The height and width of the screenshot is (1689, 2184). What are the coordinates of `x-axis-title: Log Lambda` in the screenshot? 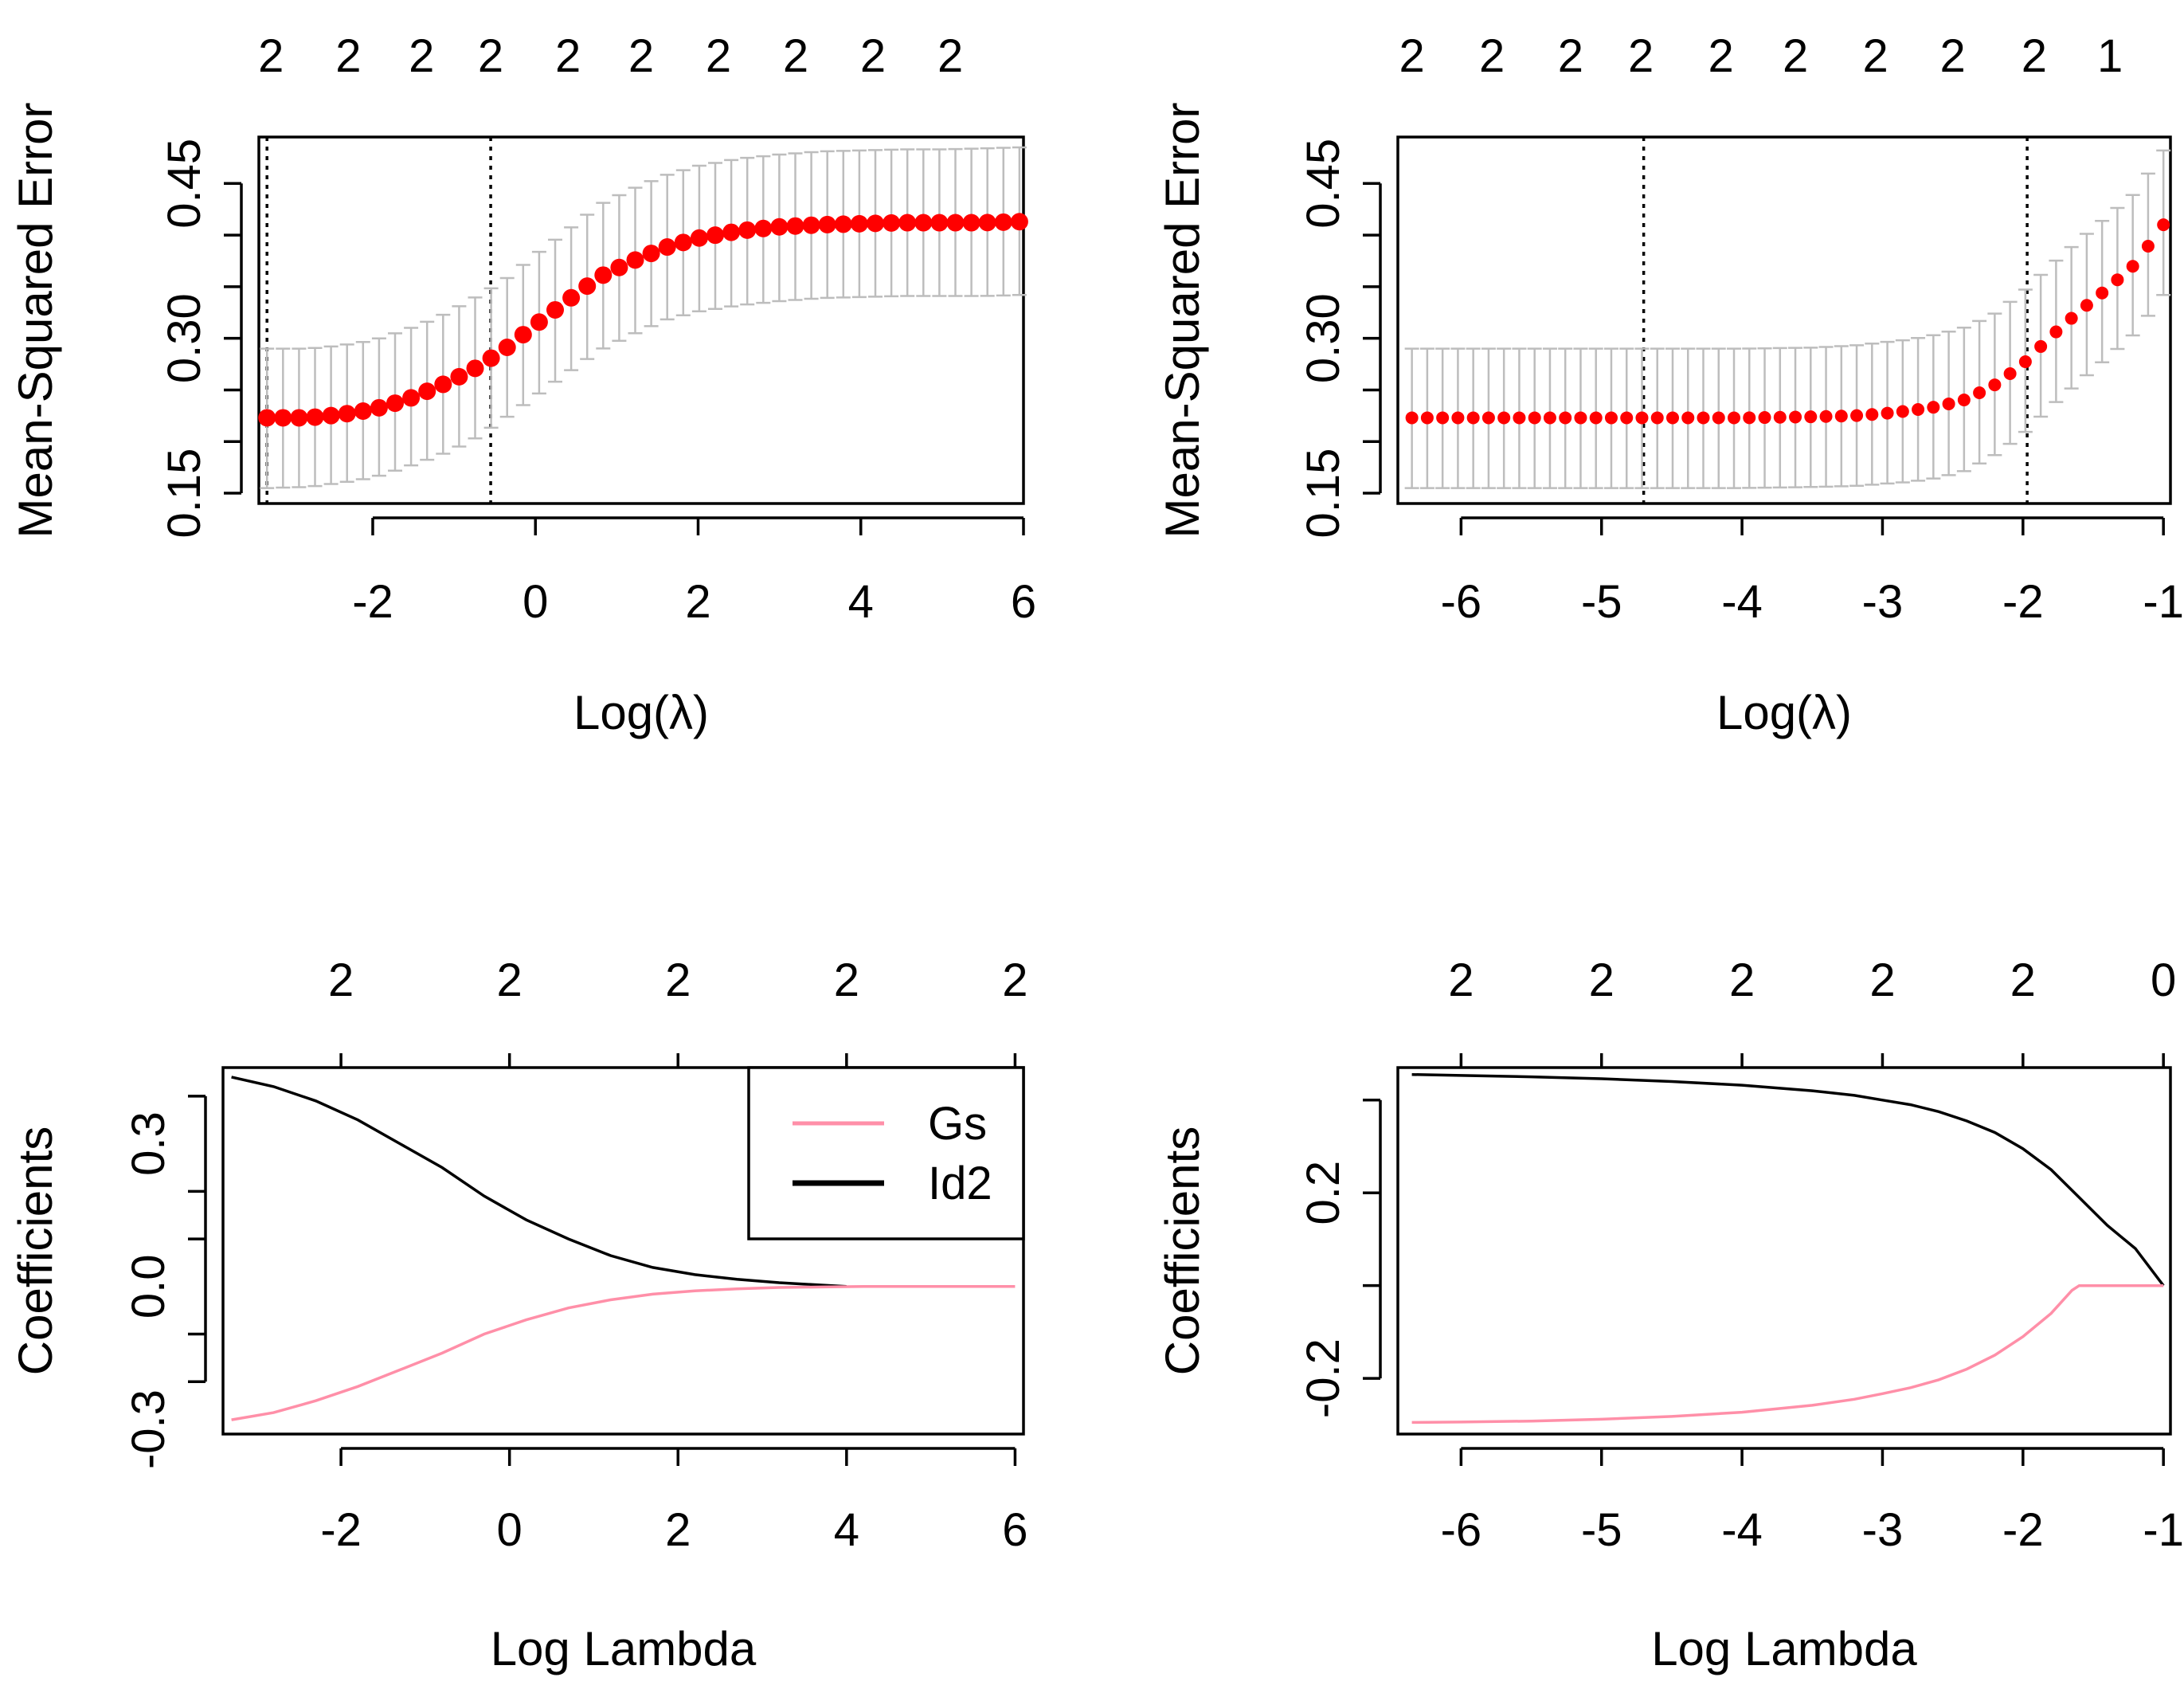 It's located at (1784, 1648).